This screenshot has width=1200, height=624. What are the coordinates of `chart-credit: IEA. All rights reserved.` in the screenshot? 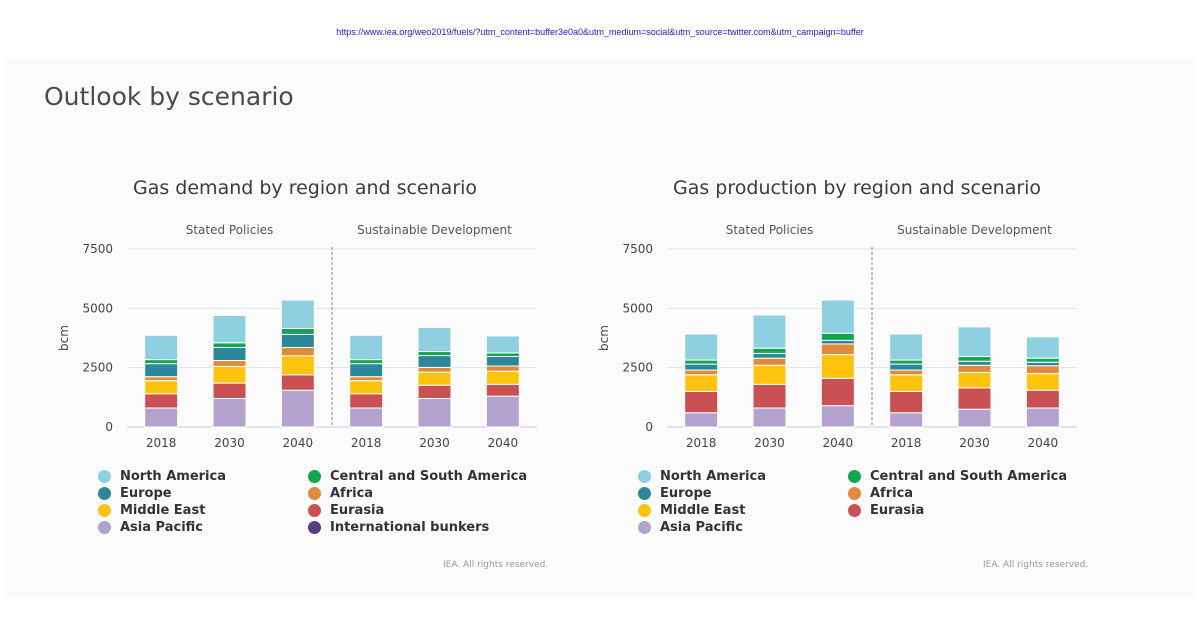 It's located at (496, 565).